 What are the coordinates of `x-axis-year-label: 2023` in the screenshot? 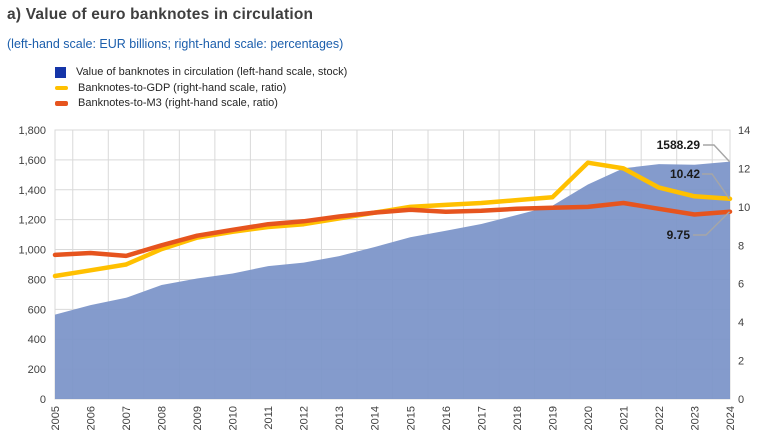 It's located at (695, 418).